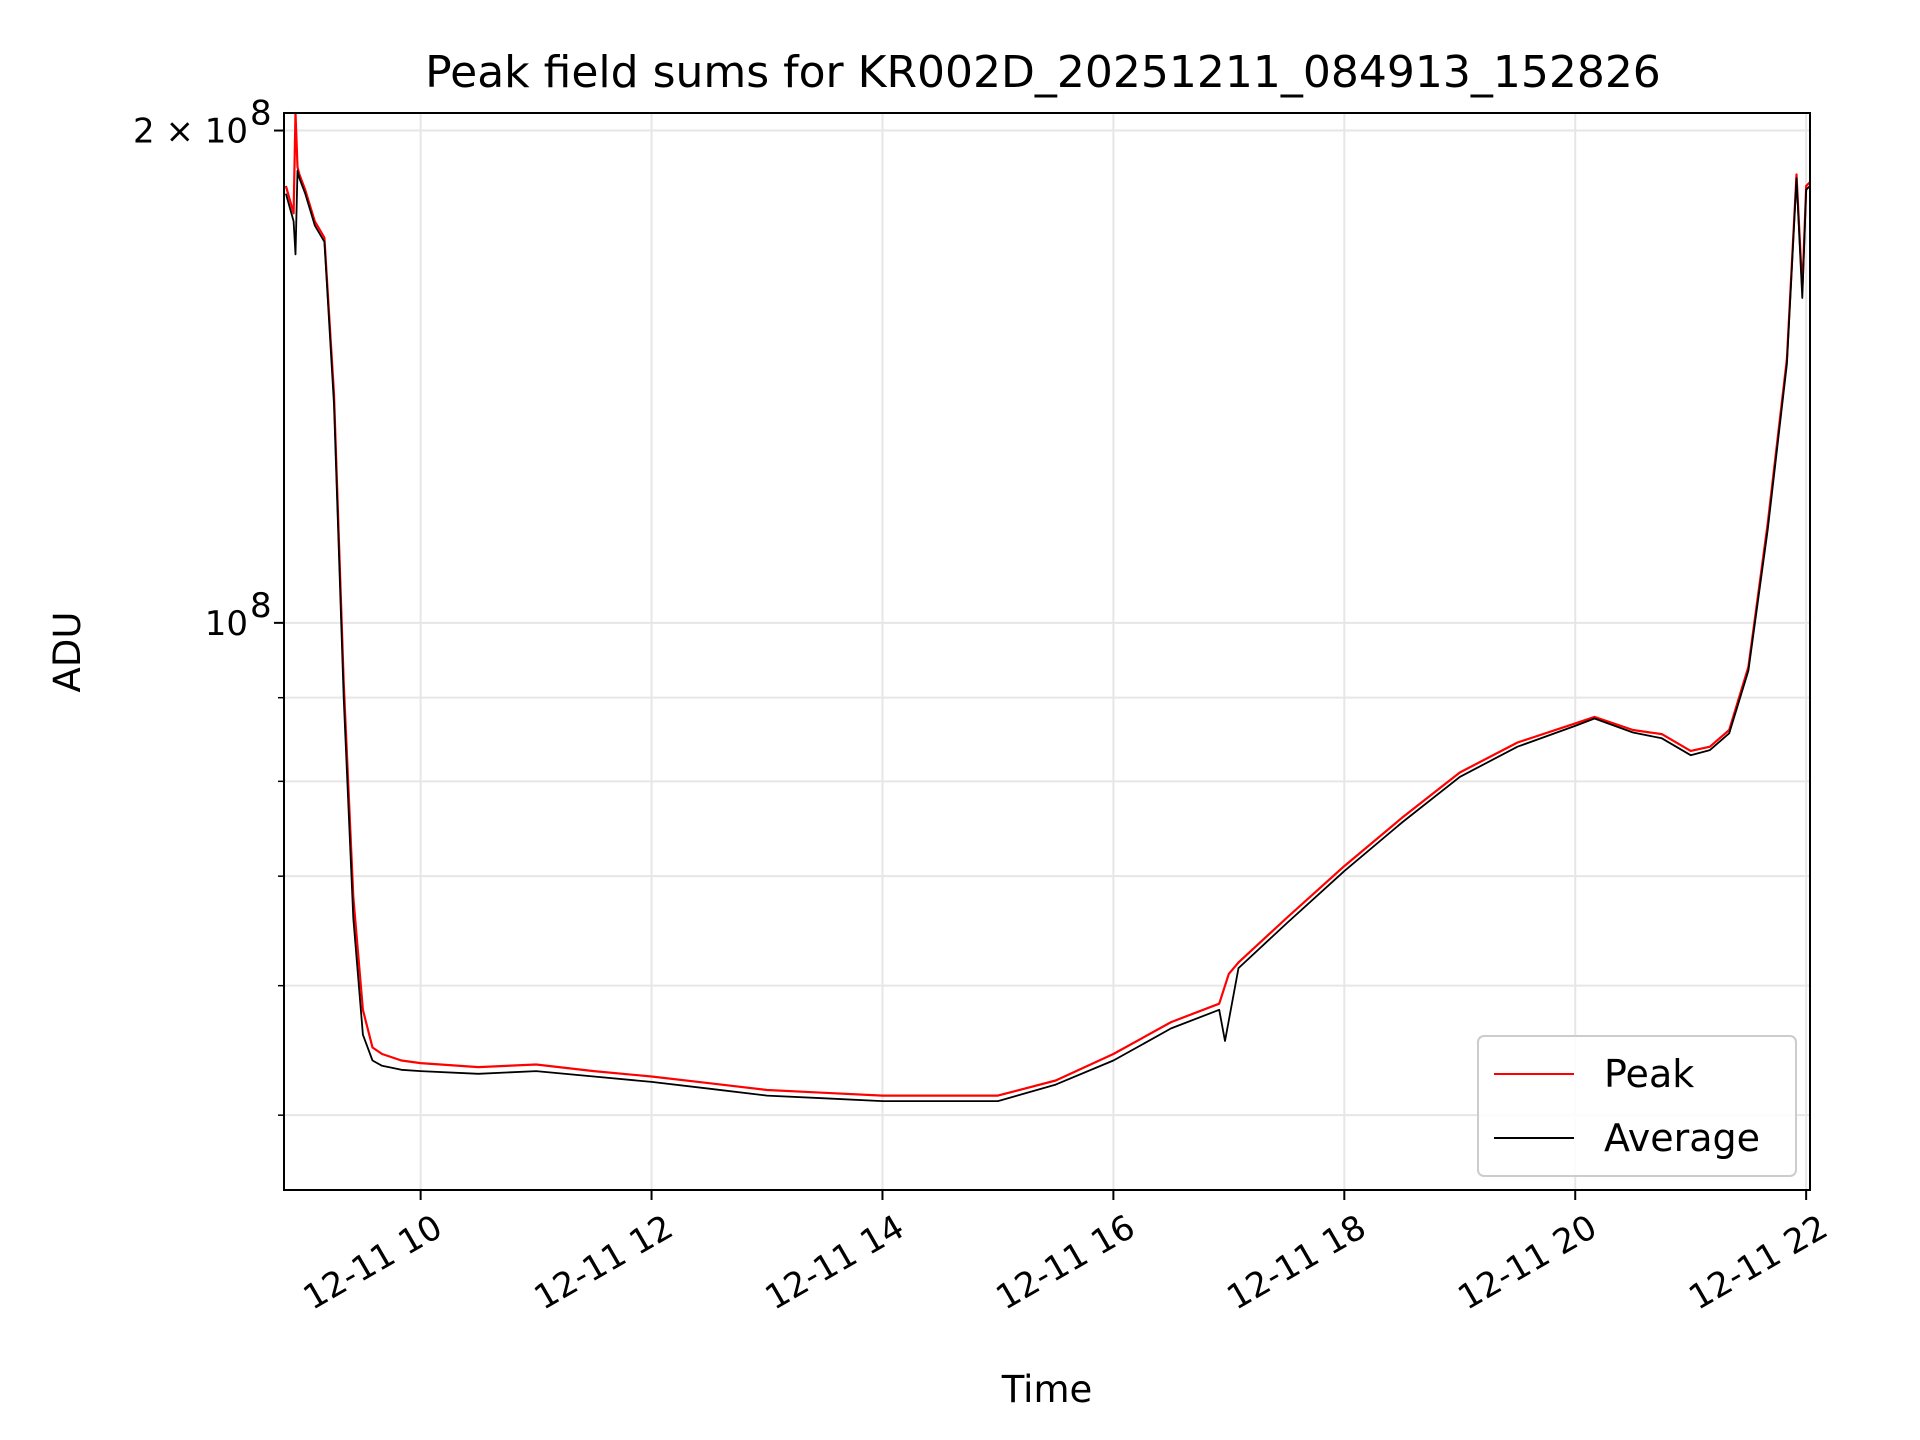  What do you see at coordinates (1065, 1262) in the screenshot?
I see `x-tick-label: 12-11 16` at bounding box center [1065, 1262].